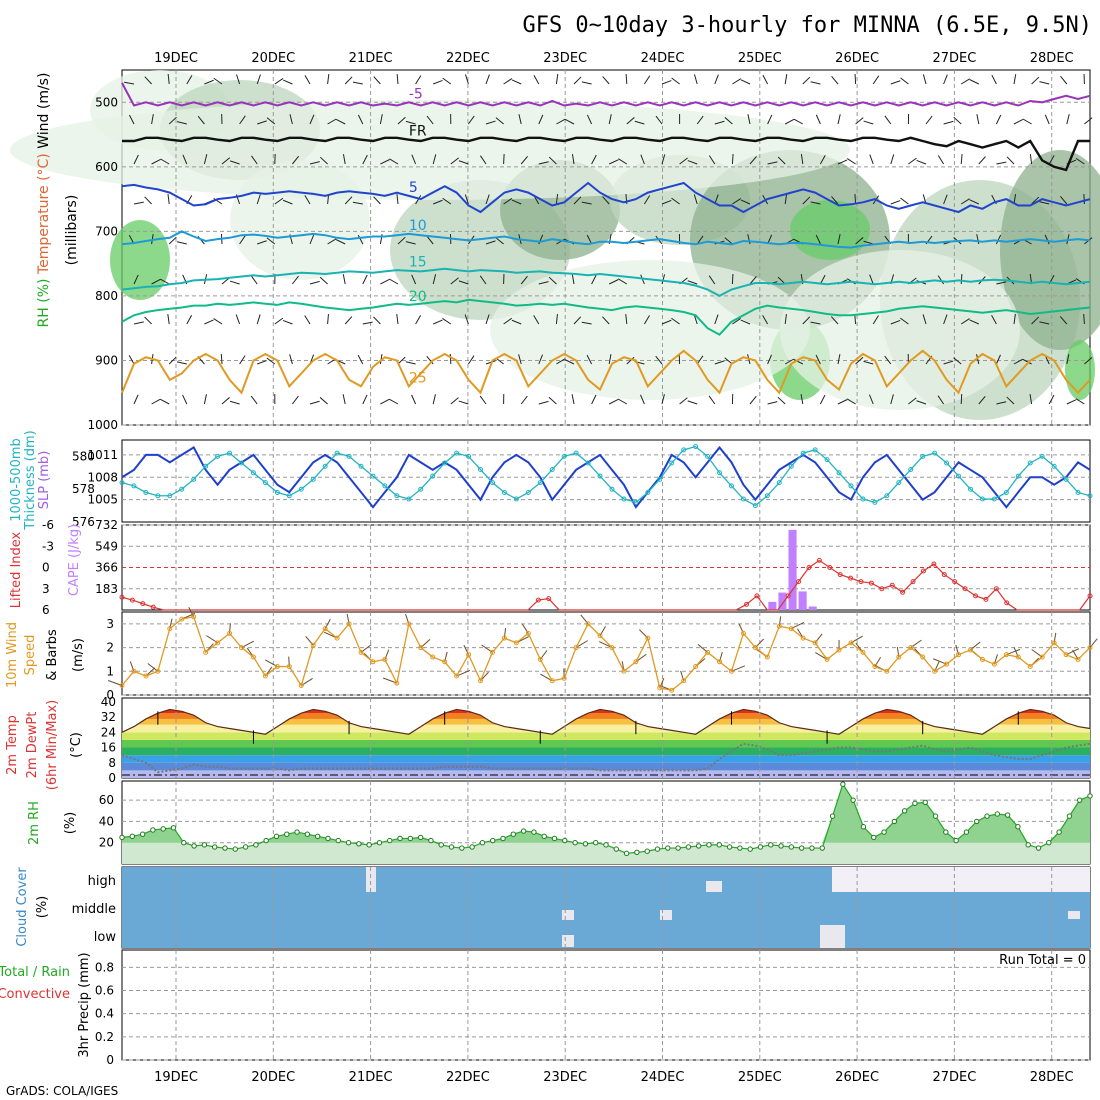  What do you see at coordinates (606, 197) in the screenshot?
I see `isotherm-line` at bounding box center [606, 197].